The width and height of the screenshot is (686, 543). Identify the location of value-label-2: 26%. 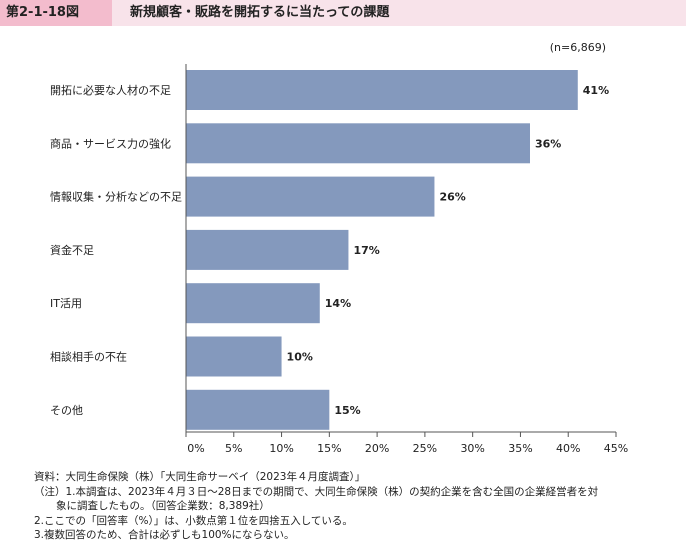
(452, 197).